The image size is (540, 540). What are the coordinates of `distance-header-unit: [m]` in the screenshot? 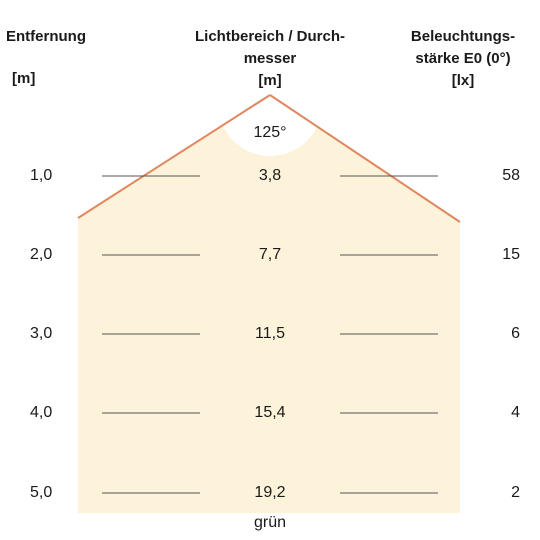 It's located at (24, 78).